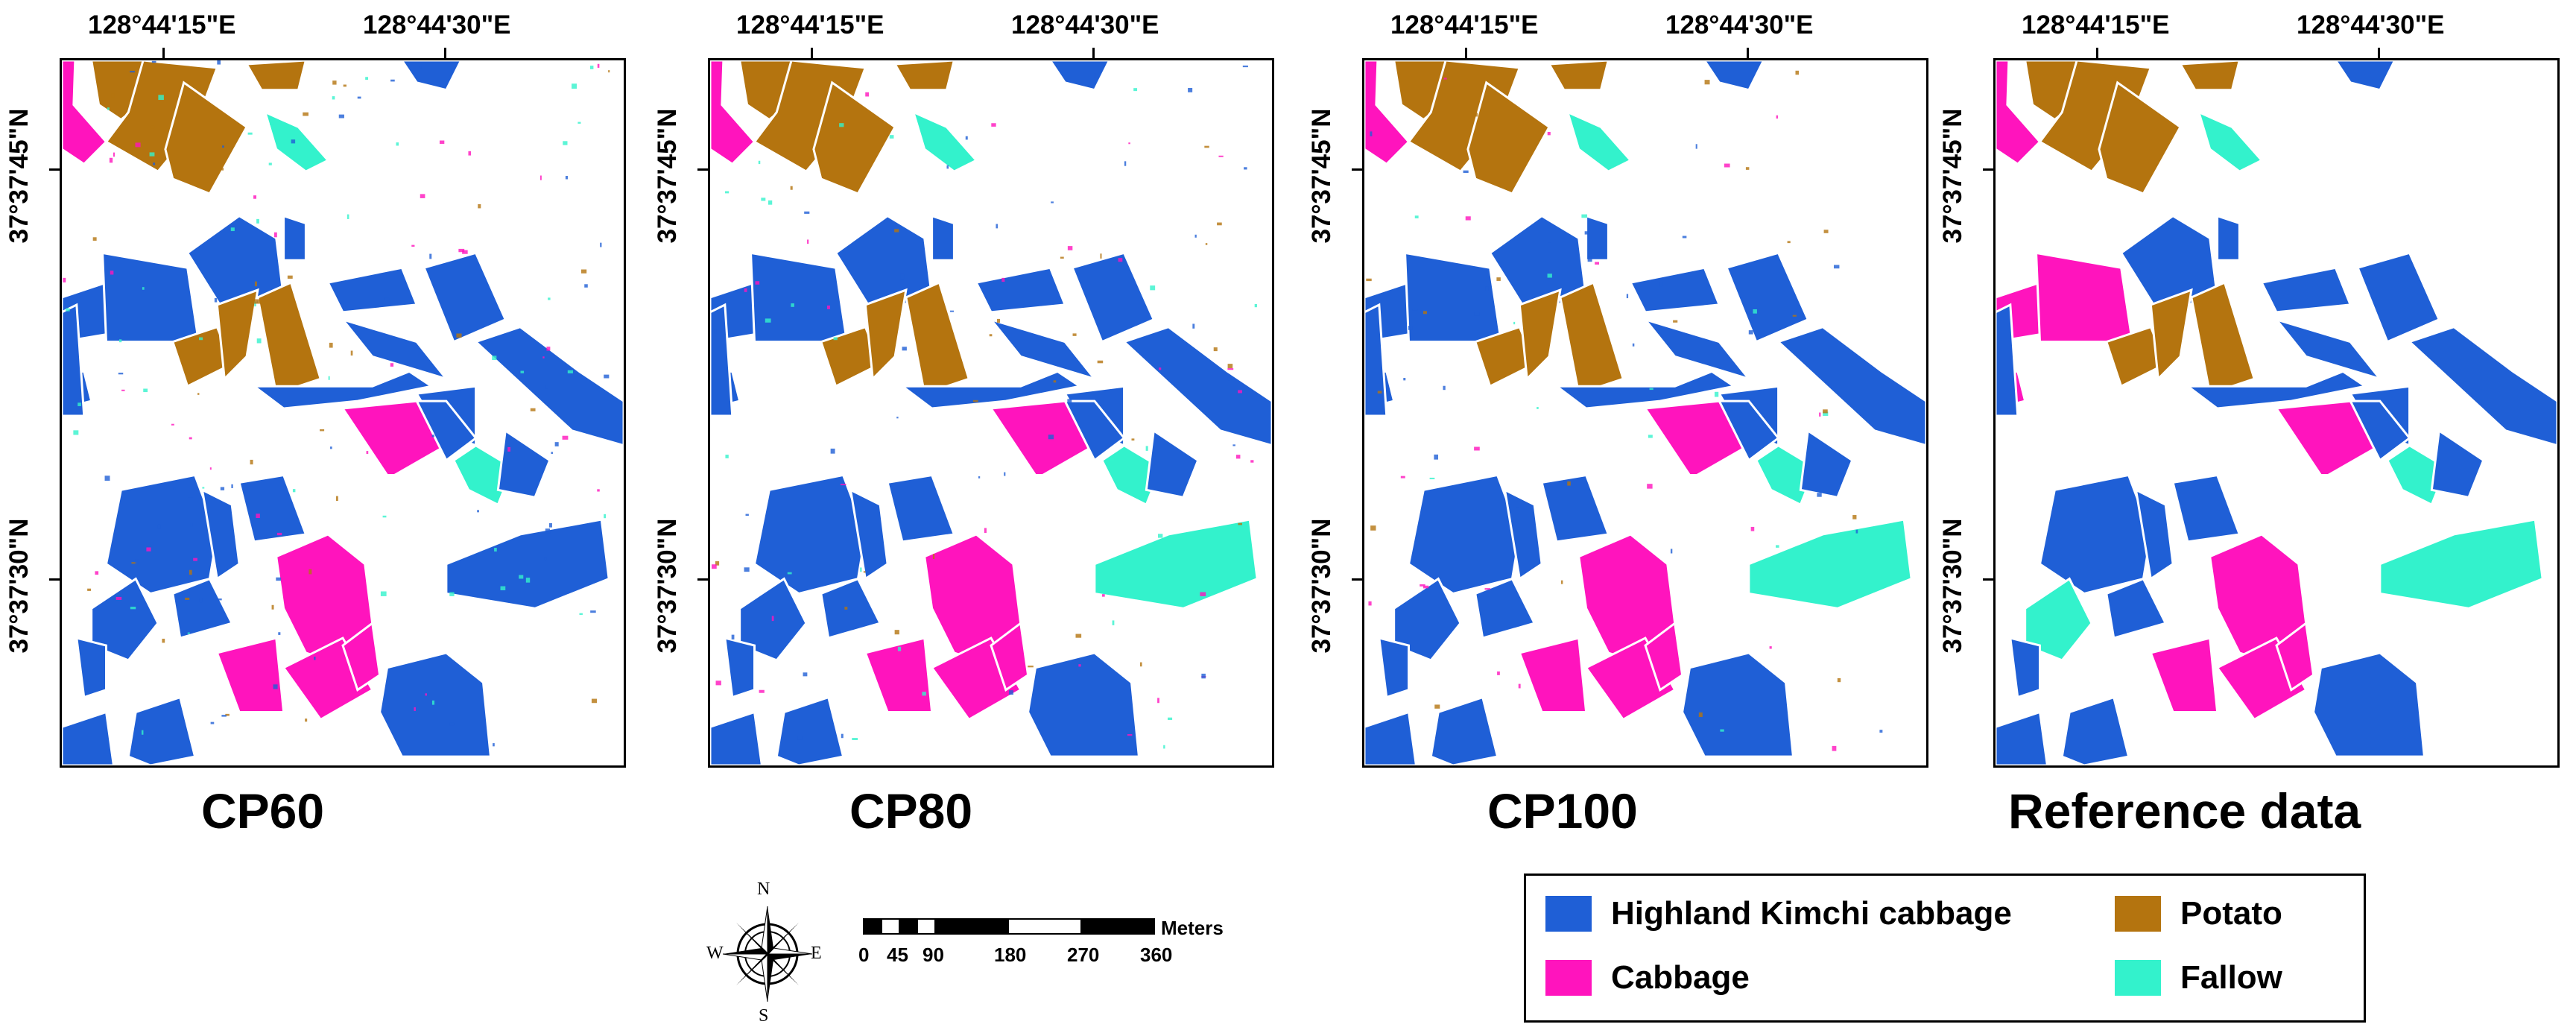 The height and width of the screenshot is (1033, 2576). Describe the element at coordinates (926, 926) in the screenshot. I see `scale-seg` at that location.